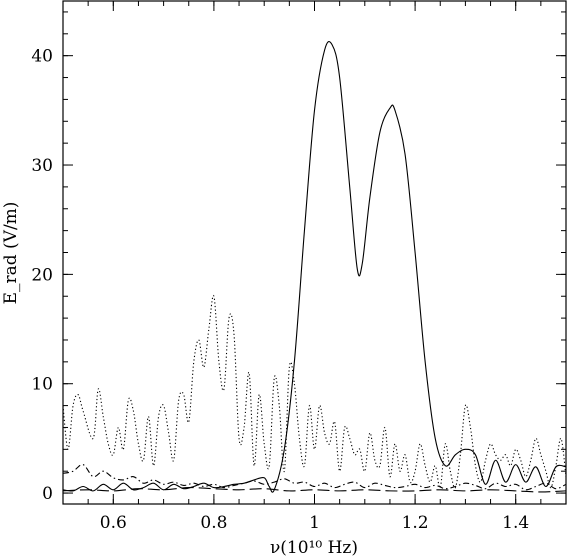 The height and width of the screenshot is (559, 568). What do you see at coordinates (47, 494) in the screenshot?
I see `y-tick-label: 0` at bounding box center [47, 494].